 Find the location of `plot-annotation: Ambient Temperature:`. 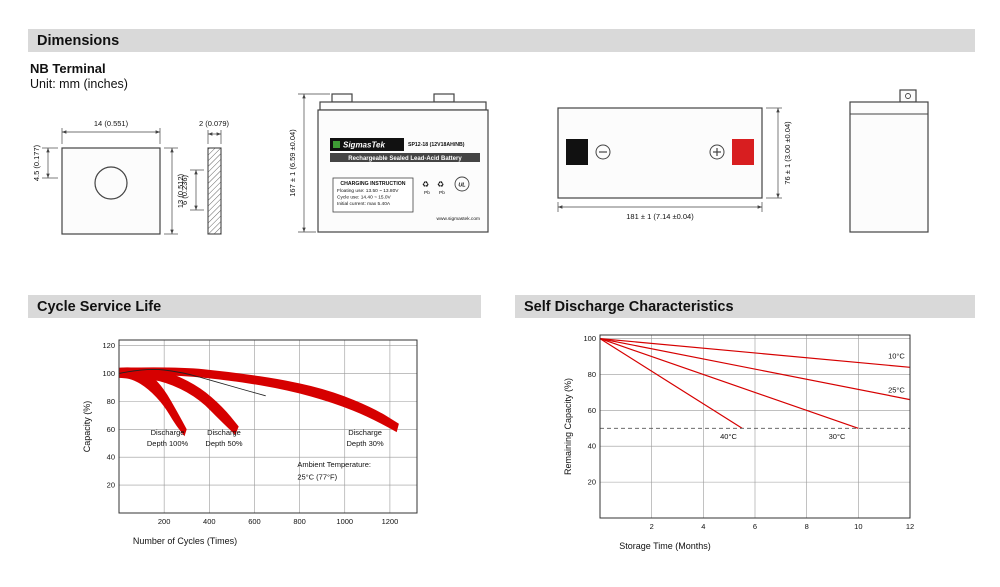

plot-annotation: Ambient Temperature: is located at coordinates (334, 464).